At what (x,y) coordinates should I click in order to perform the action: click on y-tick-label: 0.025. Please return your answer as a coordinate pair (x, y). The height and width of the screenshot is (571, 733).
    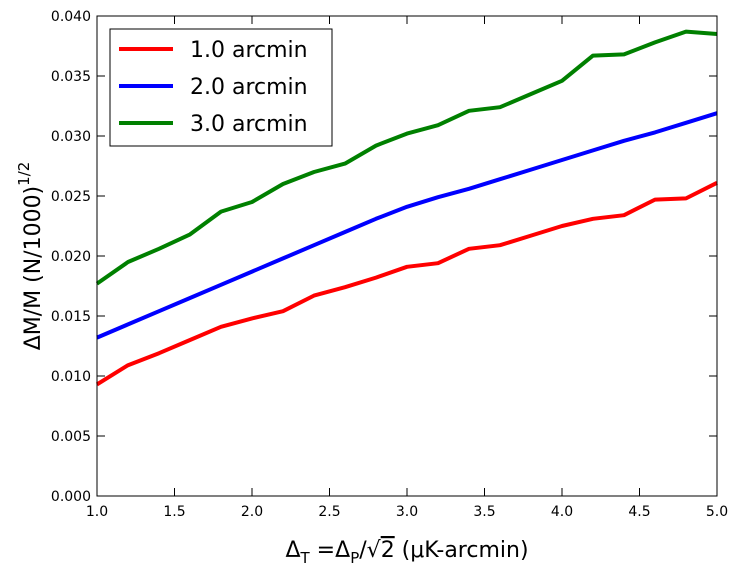
    Looking at the image, I should click on (71, 197).